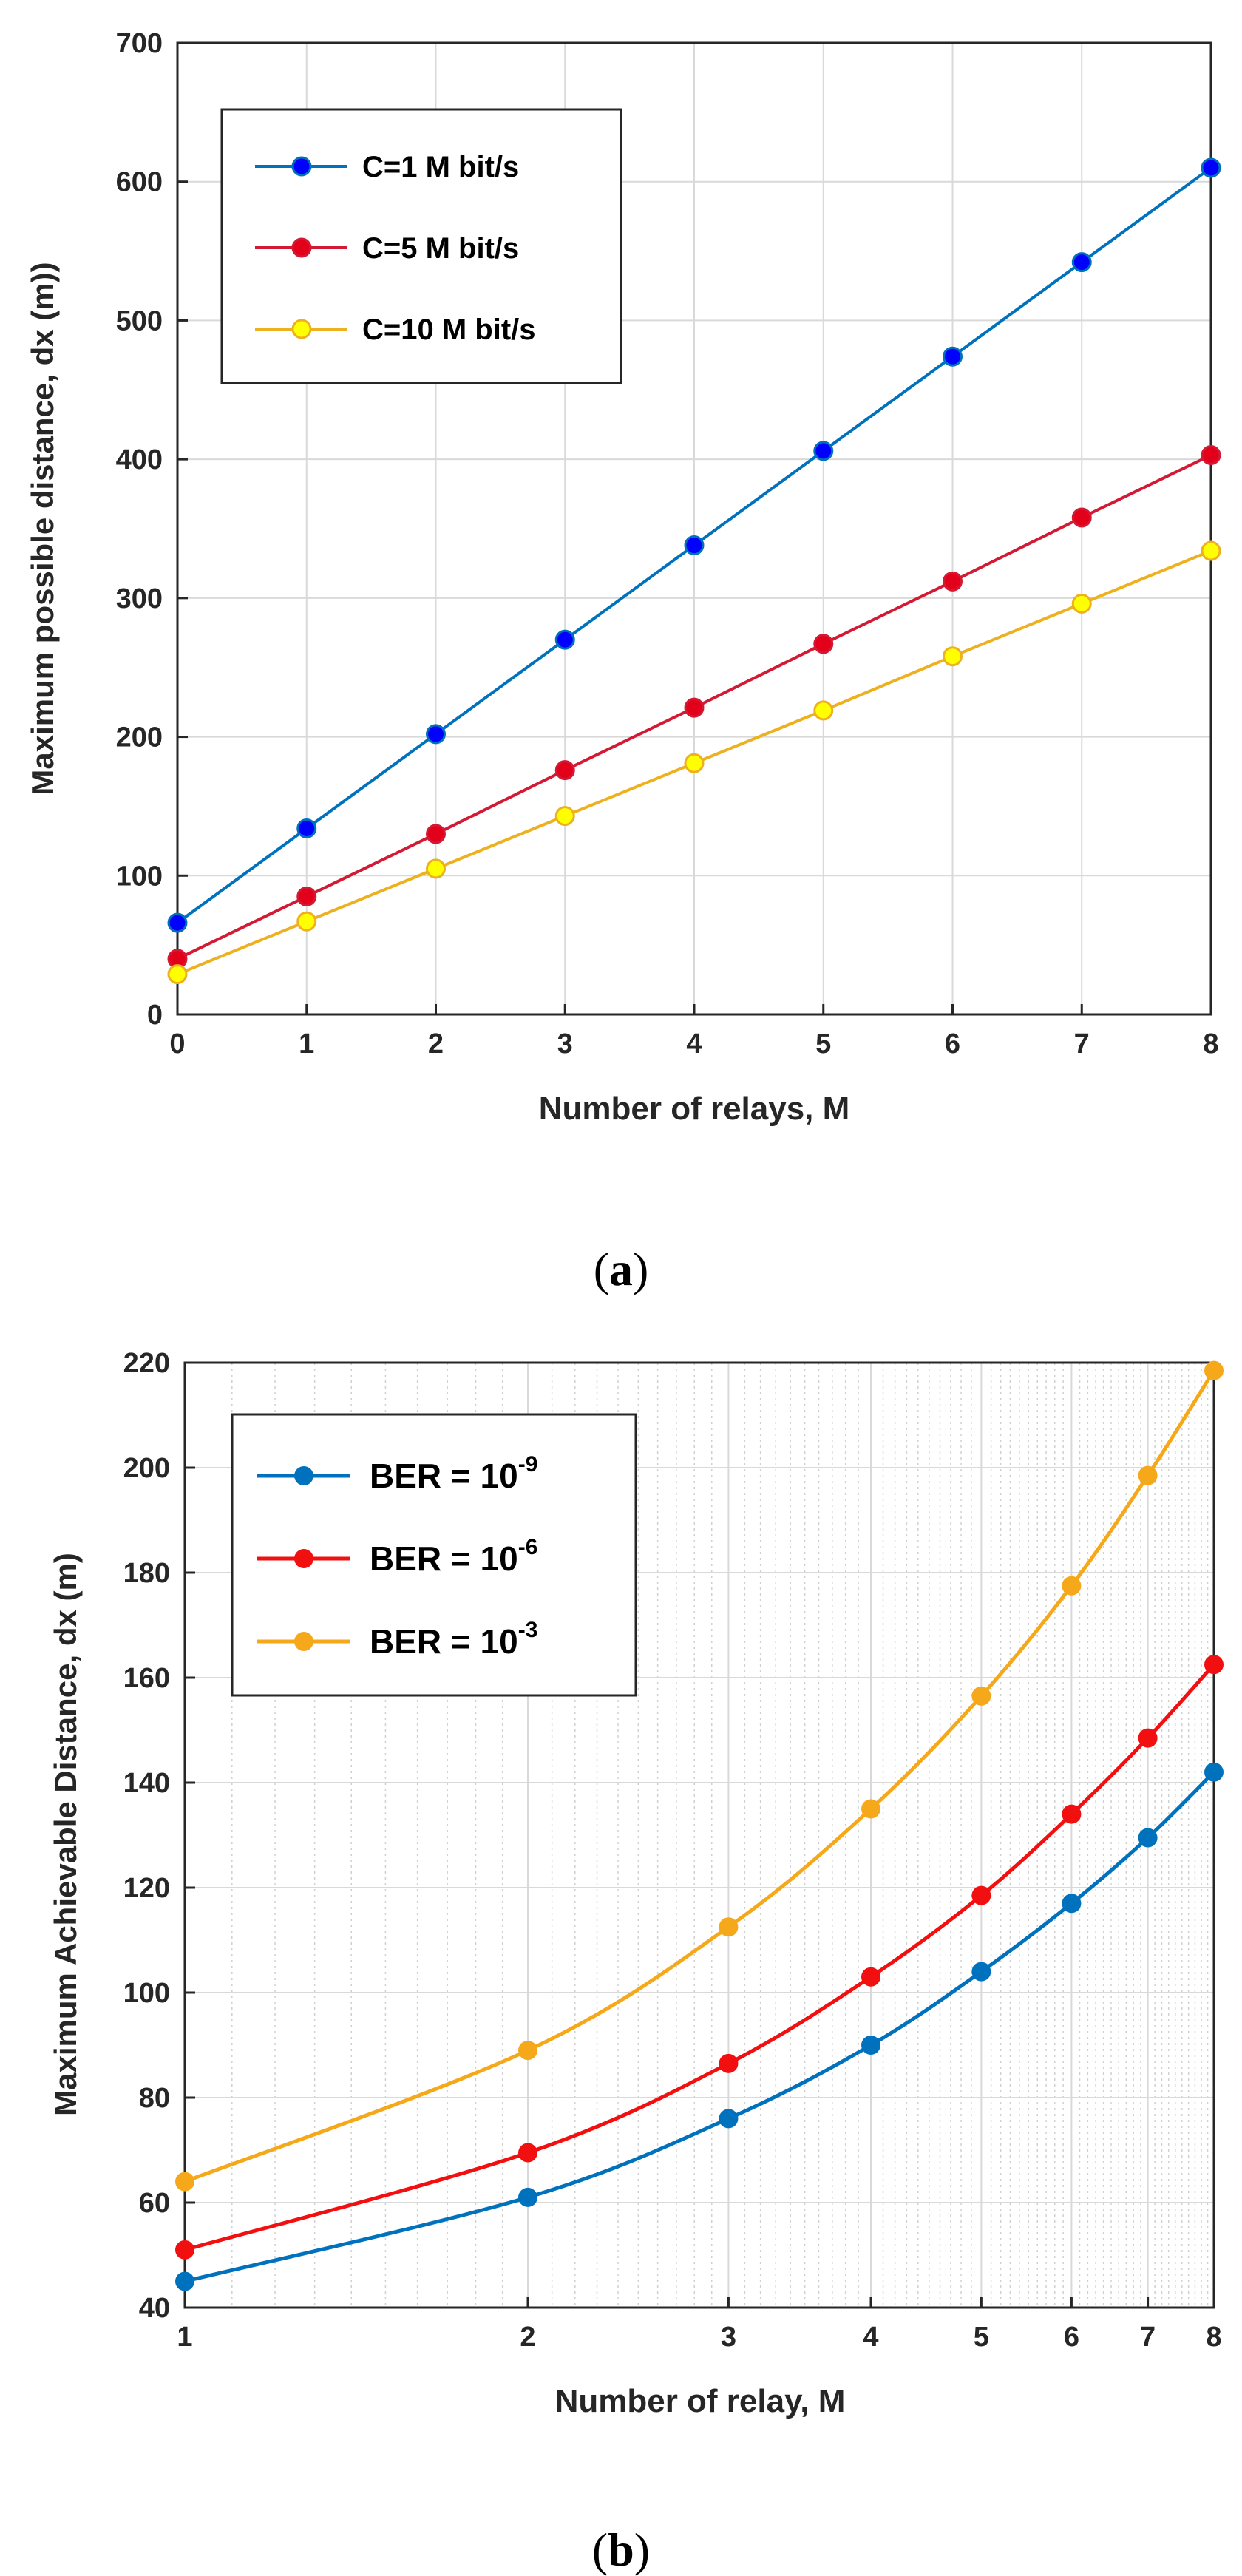  Describe the element at coordinates (694, 1044) in the screenshot. I see `chart-a-x-tick-label: 4` at that location.